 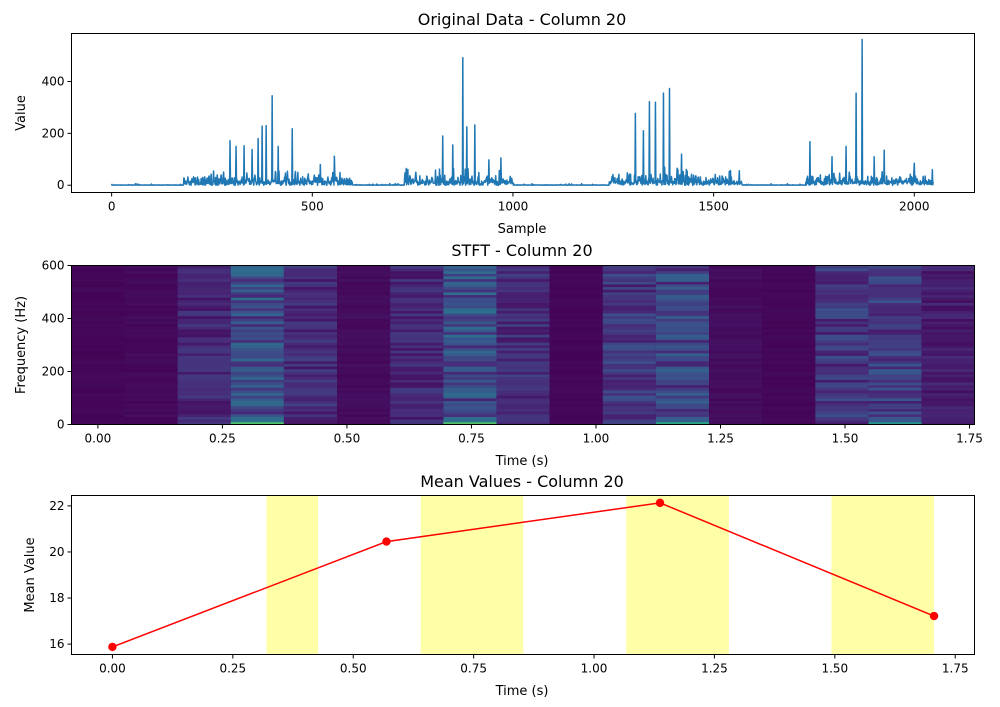 I want to click on stft-xtick-label: 0.25, so click(x=222, y=439).